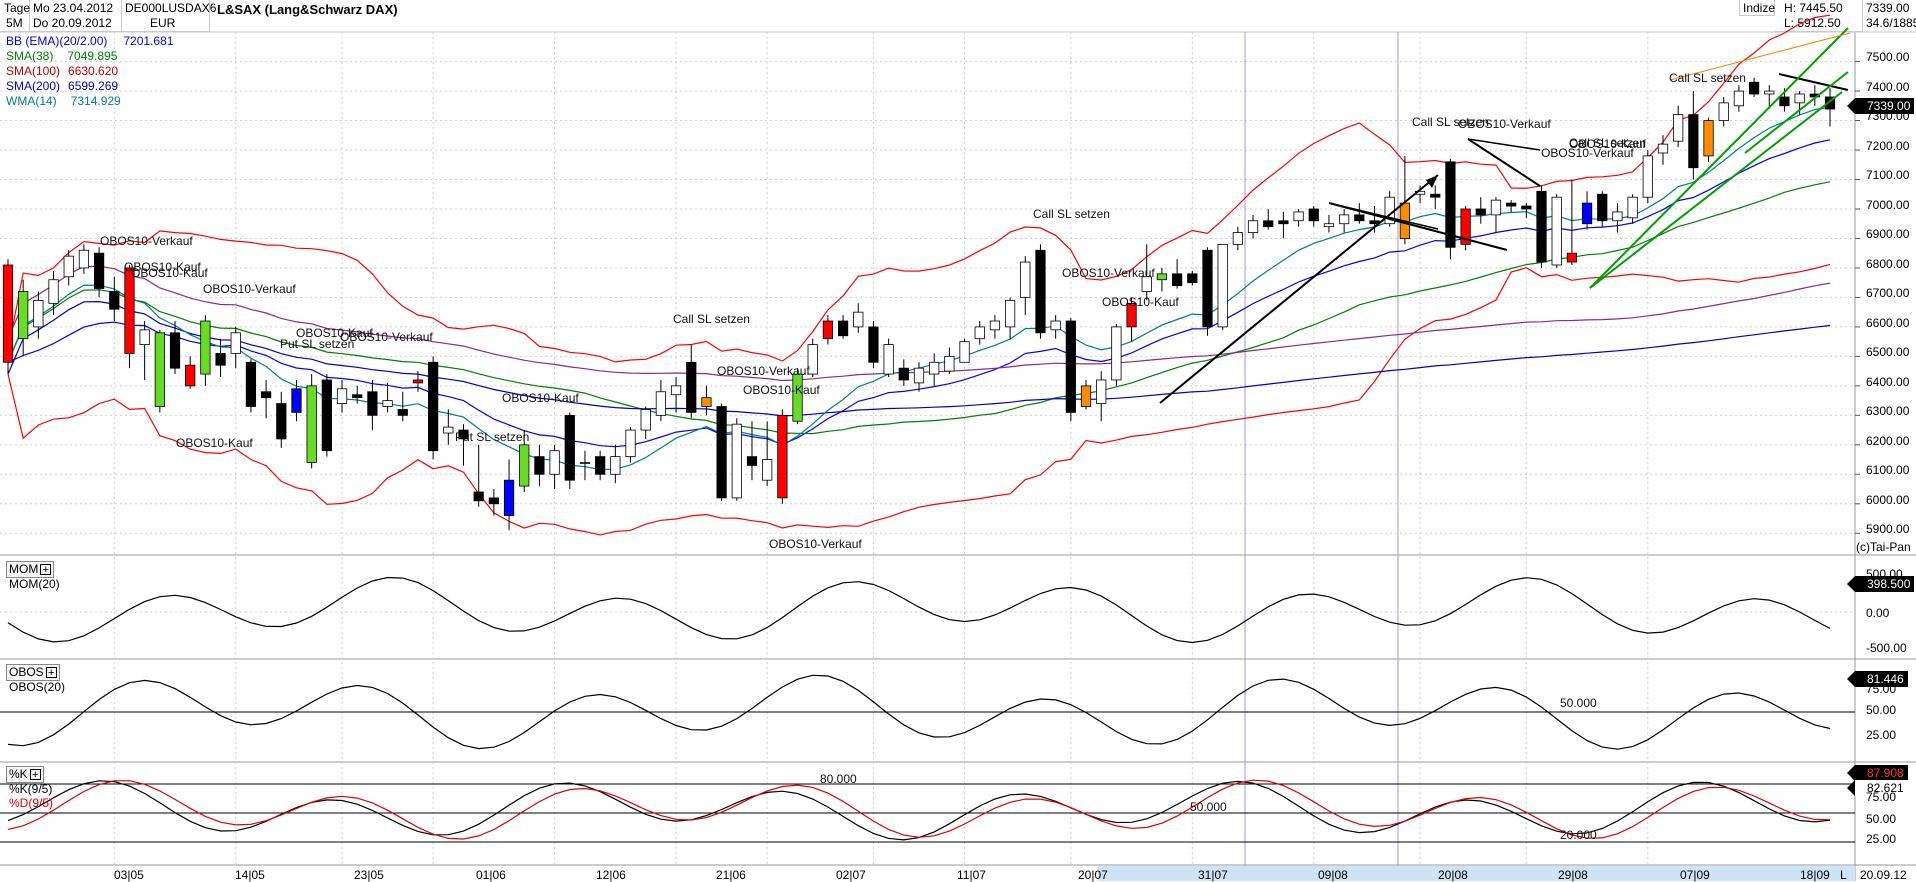 This screenshot has width=1916, height=882. What do you see at coordinates (61, 56) in the screenshot?
I see `legend-sma38: SMA(38) 7049.895` at bounding box center [61, 56].